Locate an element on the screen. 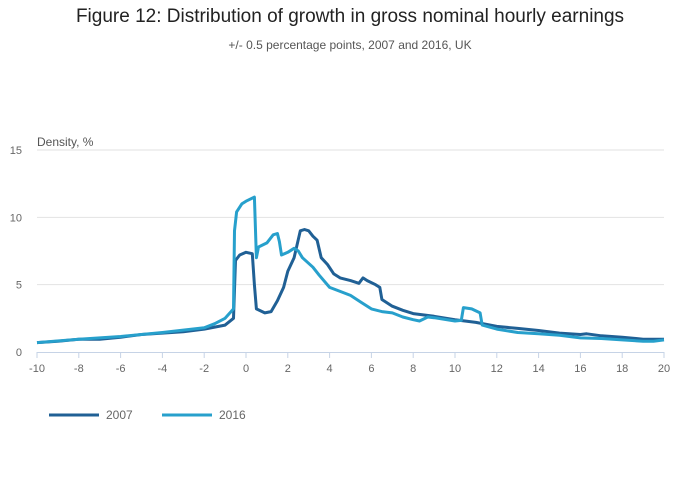 This screenshot has width=700, height=502. x-tick-label: -8 is located at coordinates (79, 369).